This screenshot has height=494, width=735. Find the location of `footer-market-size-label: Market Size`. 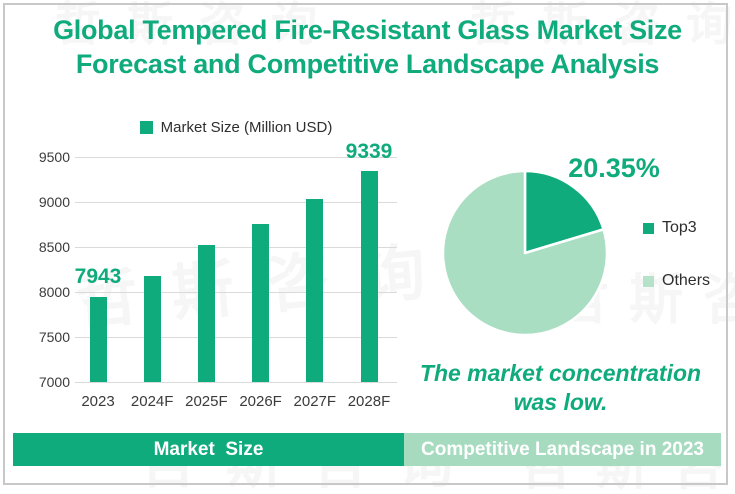

footer-market-size-label: Market Size is located at coordinates (208, 449).